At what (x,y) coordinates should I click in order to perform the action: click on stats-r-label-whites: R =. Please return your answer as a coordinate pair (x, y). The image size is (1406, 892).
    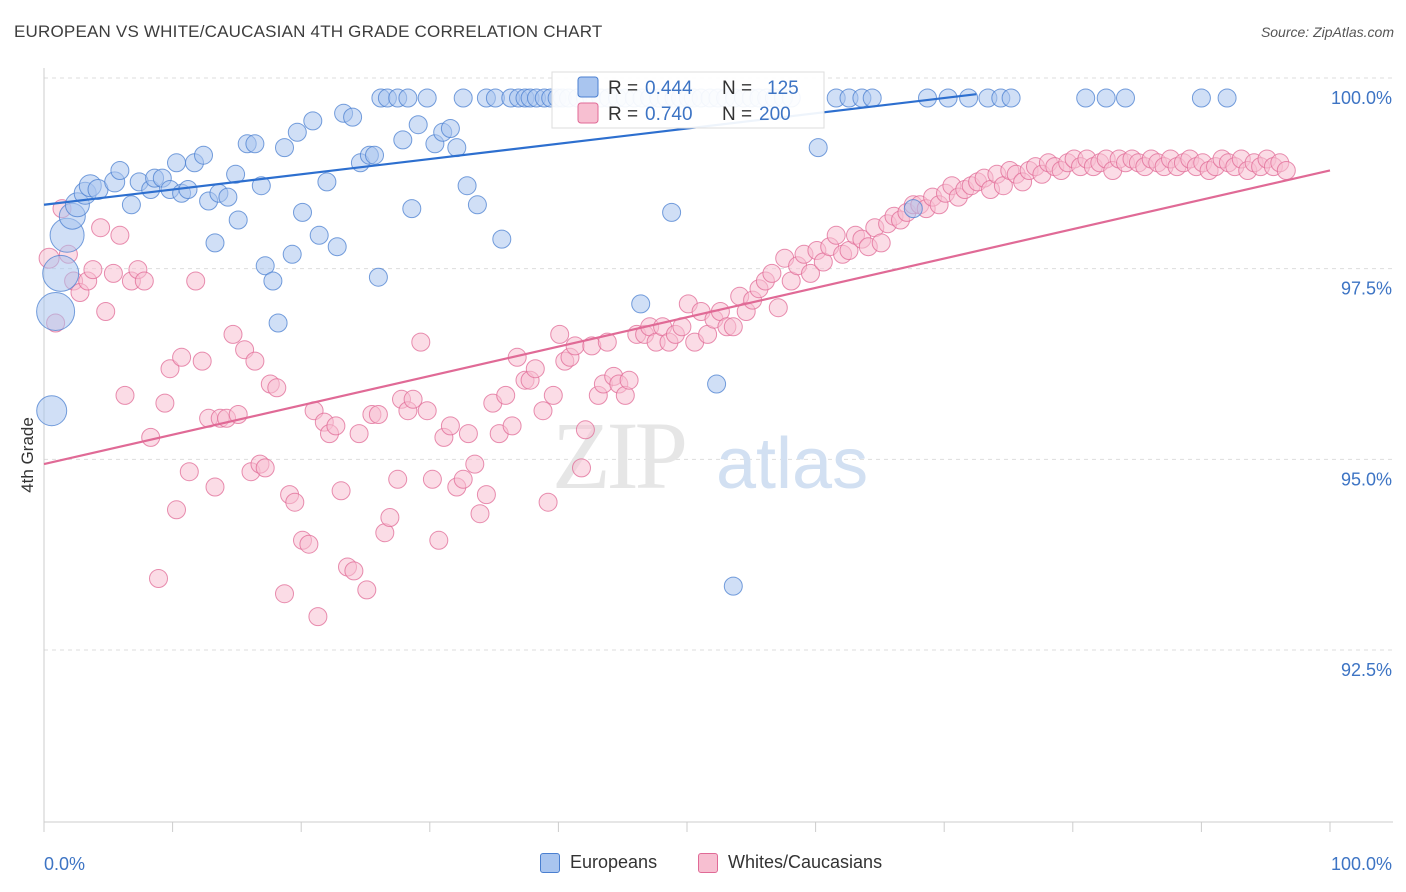
    Looking at the image, I should click on (623, 114).